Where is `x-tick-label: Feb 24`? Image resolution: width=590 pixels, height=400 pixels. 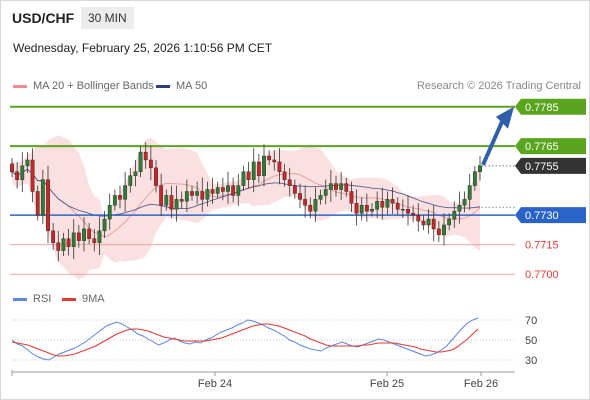
x-tick-label: Feb 24 is located at coordinates (215, 384).